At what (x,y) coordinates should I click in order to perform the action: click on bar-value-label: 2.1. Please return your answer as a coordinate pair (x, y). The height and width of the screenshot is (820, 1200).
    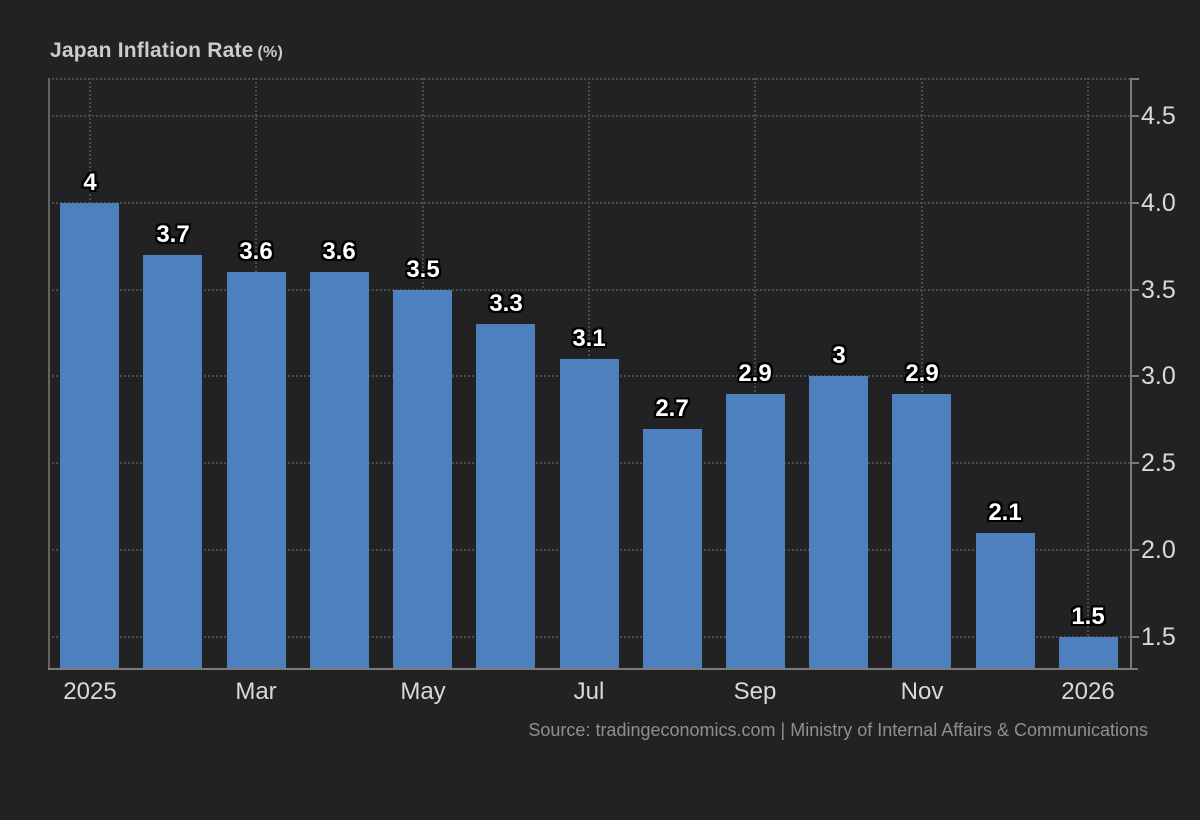
    Looking at the image, I should click on (1005, 512).